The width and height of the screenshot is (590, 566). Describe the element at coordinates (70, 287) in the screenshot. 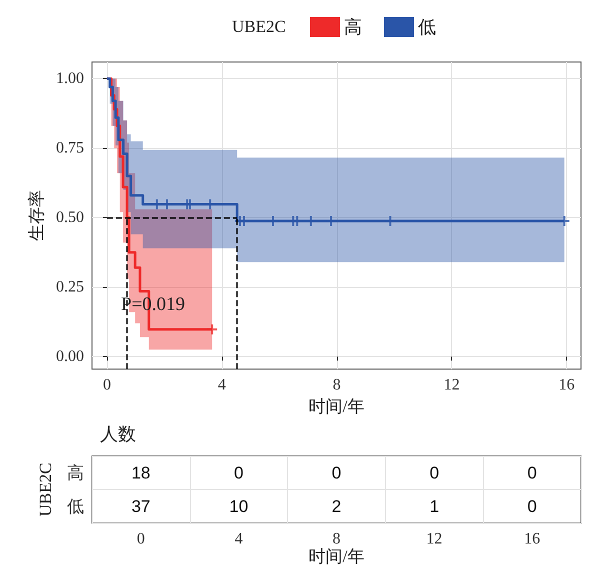

I see `y-tick-label: 0.25` at that location.